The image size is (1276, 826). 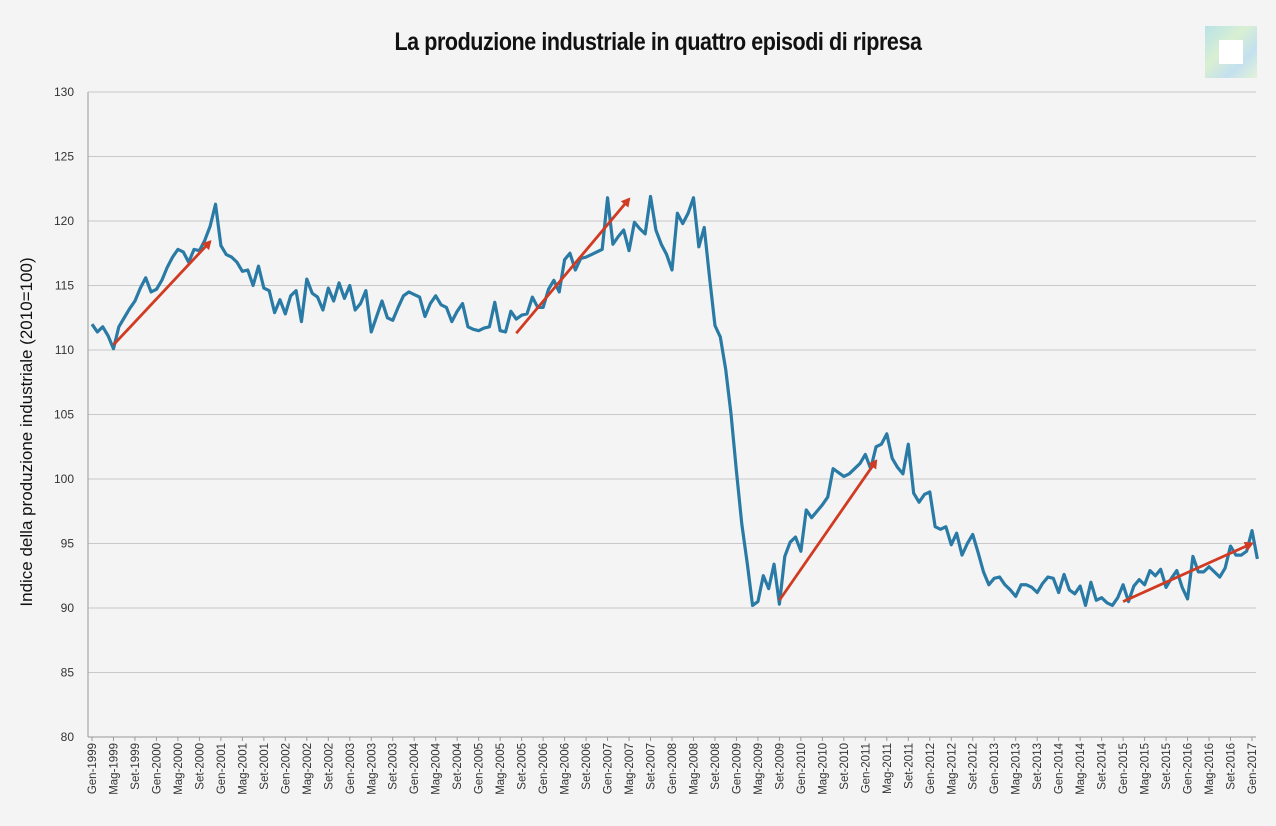 I want to click on x-tick-label: Mag-2001, so click(x=243, y=769).